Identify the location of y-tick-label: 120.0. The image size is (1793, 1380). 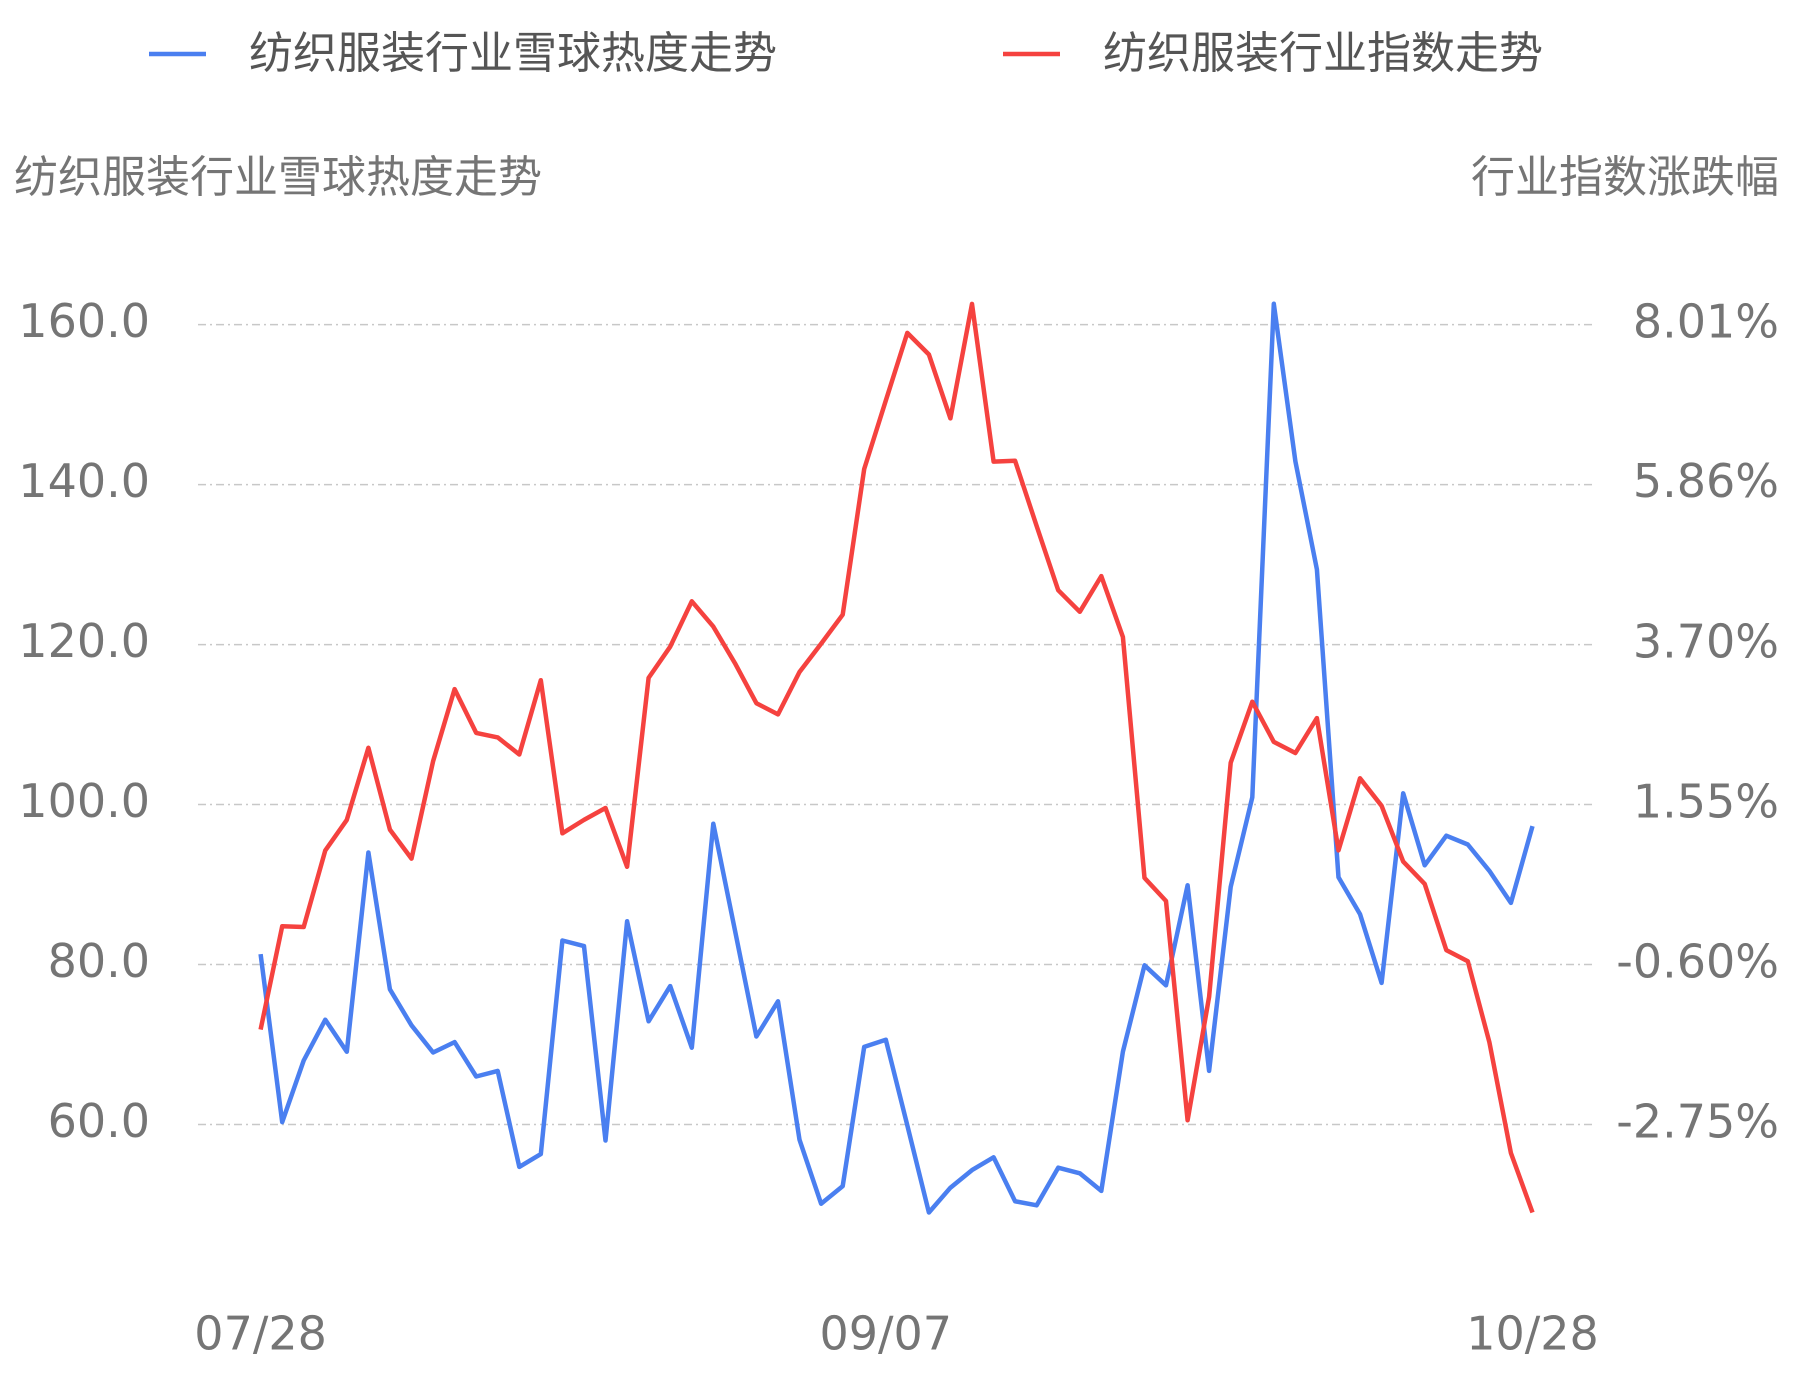
(84, 641).